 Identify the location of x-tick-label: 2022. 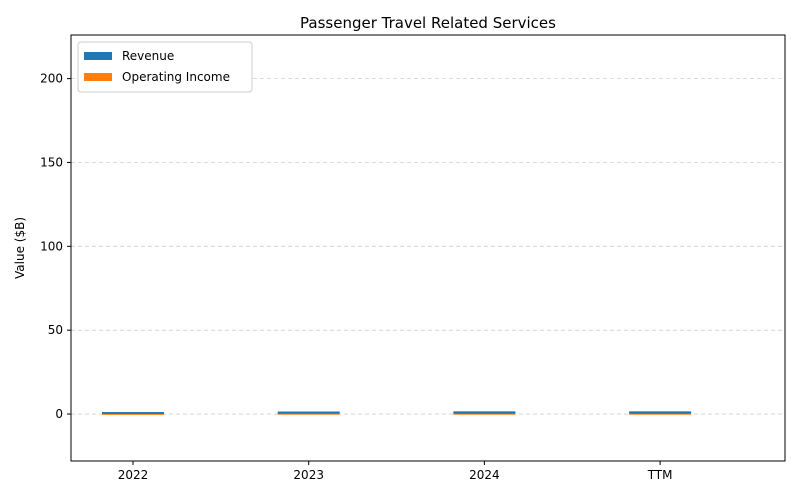
(133, 475).